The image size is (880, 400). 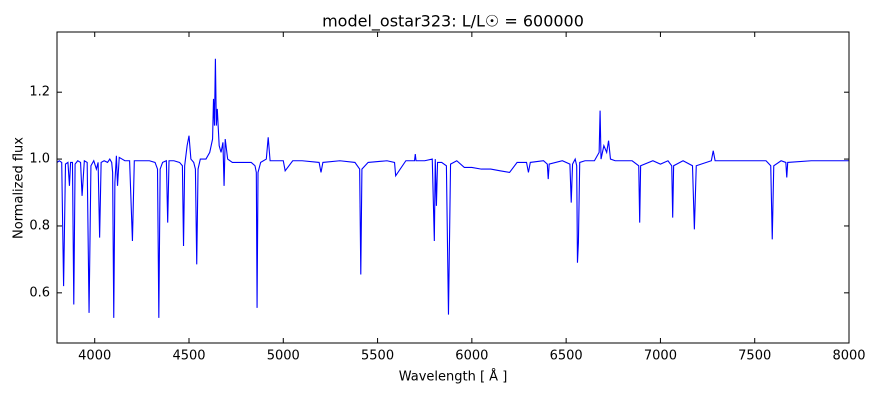 I want to click on chart-title: model_ostar323: L/L☉ = 600000, so click(x=453, y=22).